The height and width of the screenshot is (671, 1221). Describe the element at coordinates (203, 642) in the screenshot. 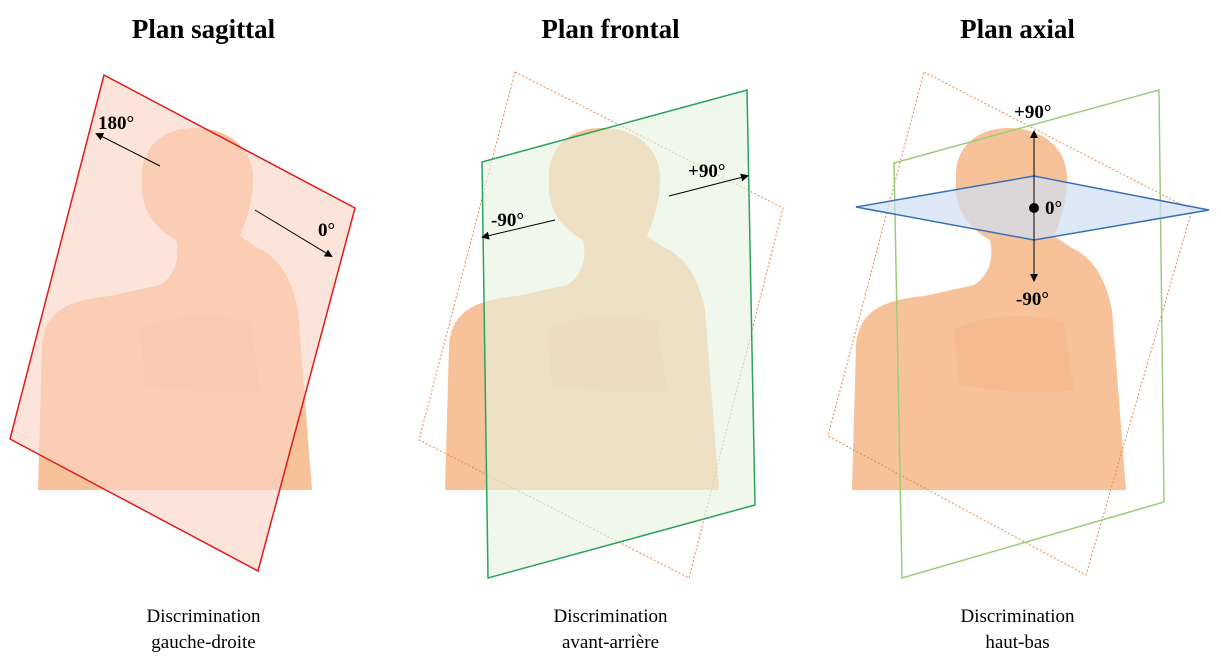

I see `caption-line2: gauche-droite` at that location.